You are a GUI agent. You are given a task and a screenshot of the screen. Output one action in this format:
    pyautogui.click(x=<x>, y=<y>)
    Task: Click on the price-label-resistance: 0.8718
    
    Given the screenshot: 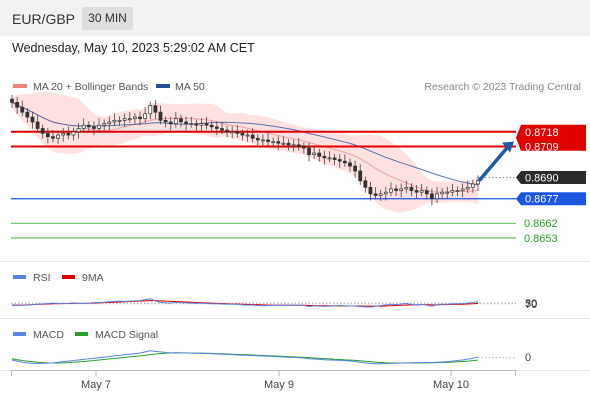 What is the action you would take?
    pyautogui.click(x=542, y=133)
    